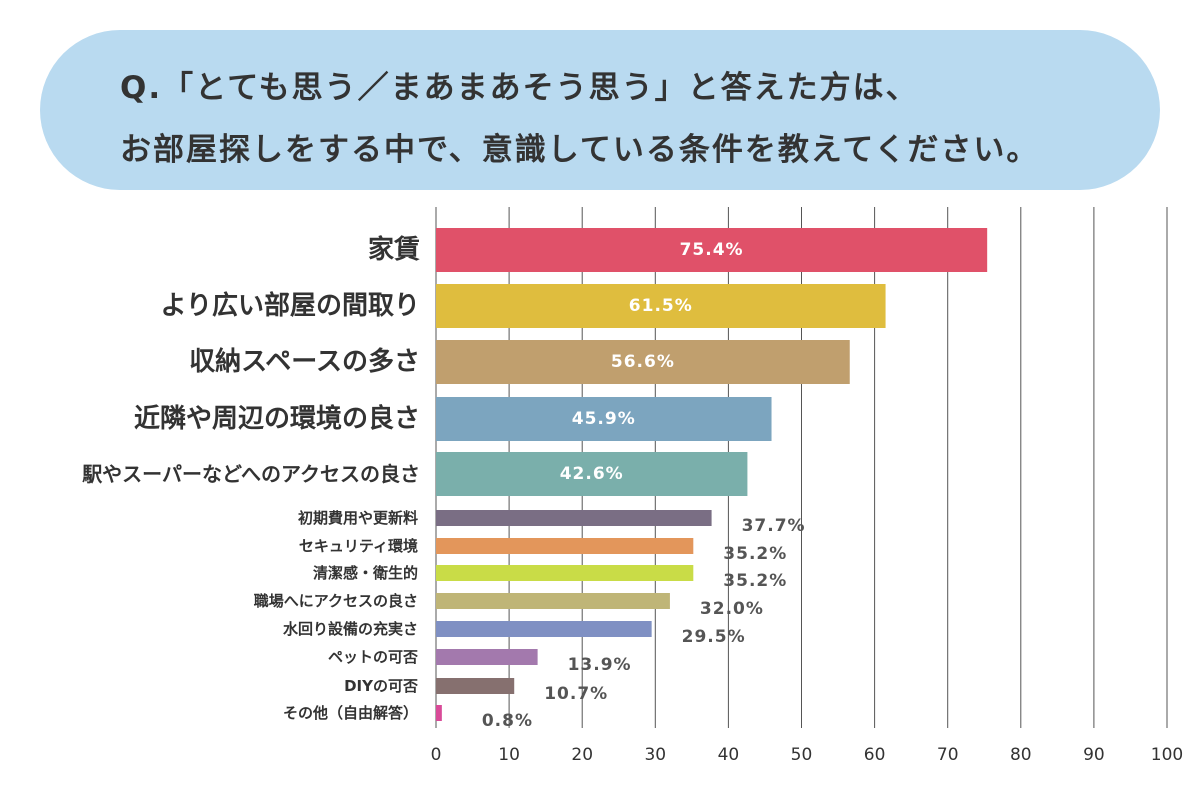 The image size is (1200, 800). What do you see at coordinates (732, 609) in the screenshot?
I see `data-label: 32.0%` at bounding box center [732, 609].